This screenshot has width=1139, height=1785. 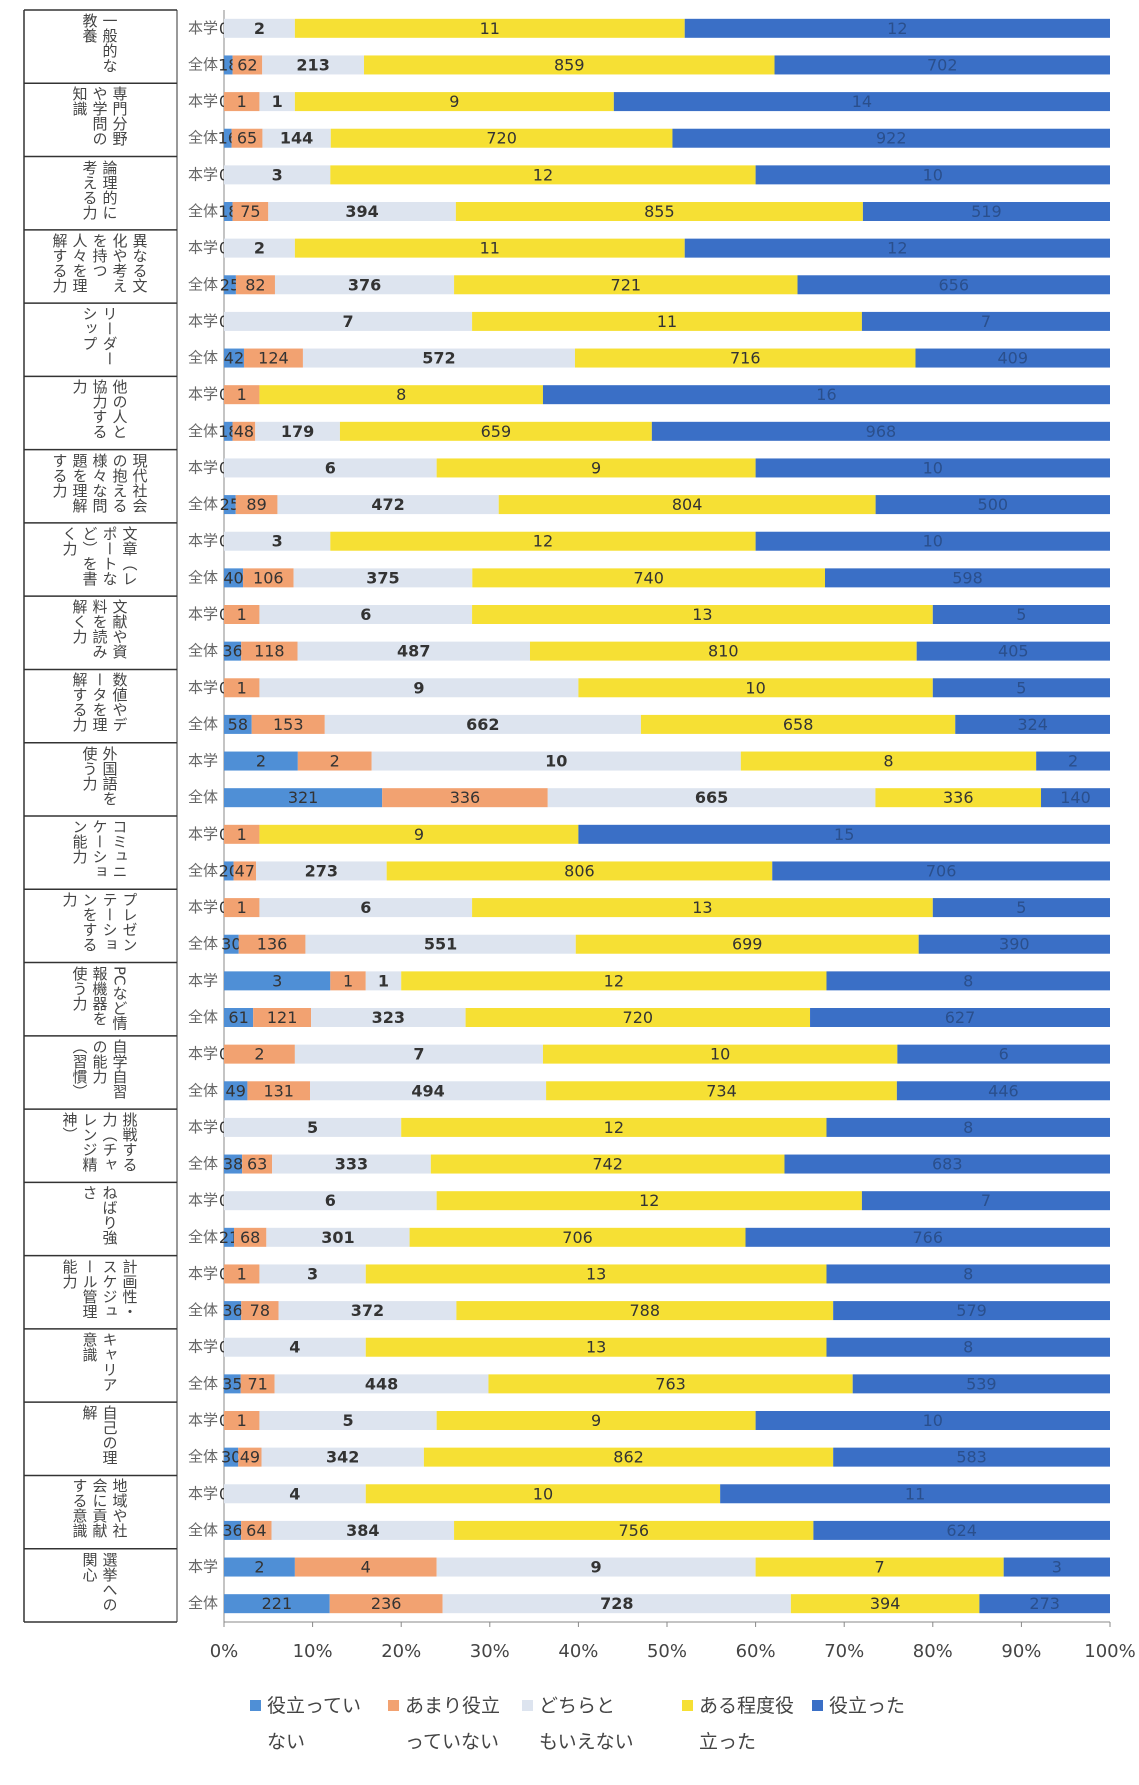 I want to click on legend-item: ある程度役立った, so click(x=738, y=1724).